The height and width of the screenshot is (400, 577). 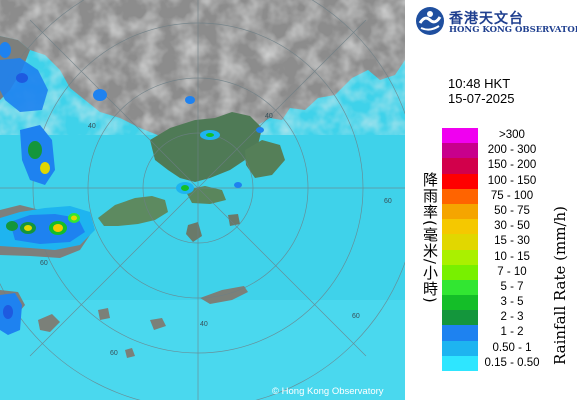 What do you see at coordinates (481, 98) in the screenshot?
I see `date-value: 15-07-2025` at bounding box center [481, 98].